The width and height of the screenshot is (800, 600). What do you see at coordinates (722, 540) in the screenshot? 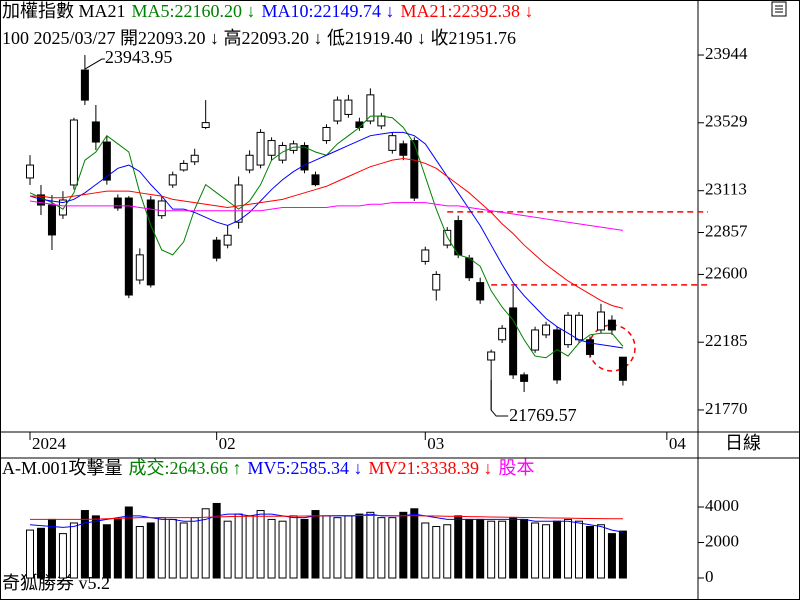
I see `y-tick-label: 2000` at bounding box center [722, 540].